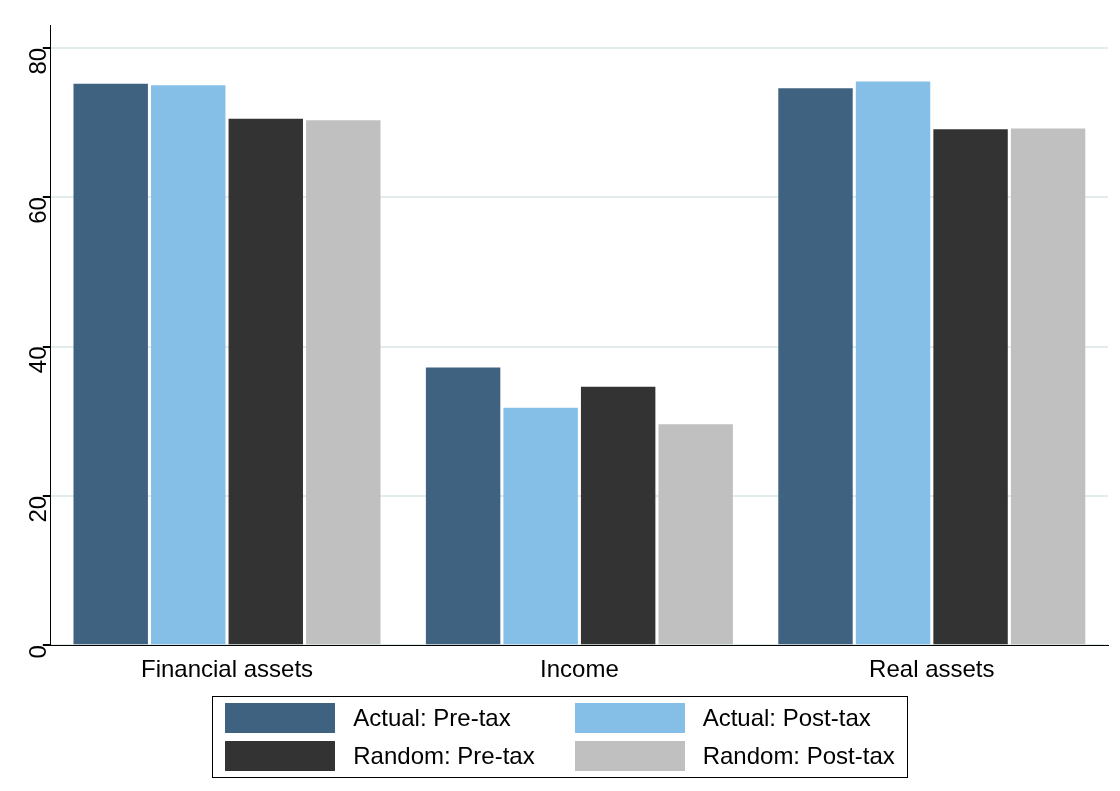  What do you see at coordinates (579, 669) in the screenshot?
I see `x-tick-label: Income` at bounding box center [579, 669].